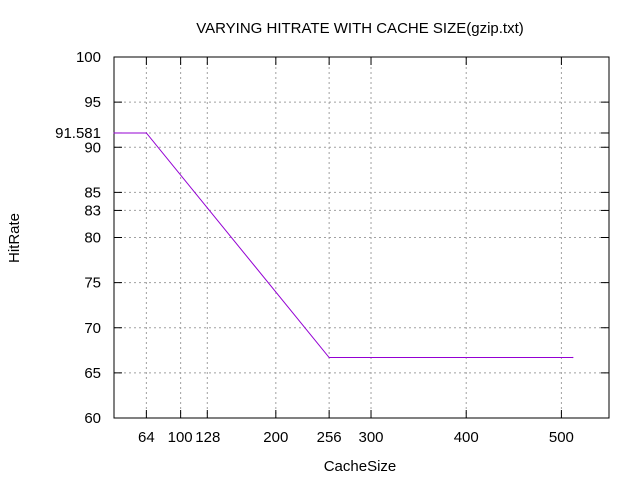 This screenshot has width=640, height=480. I want to click on y-tick-label: 60, so click(92, 418).